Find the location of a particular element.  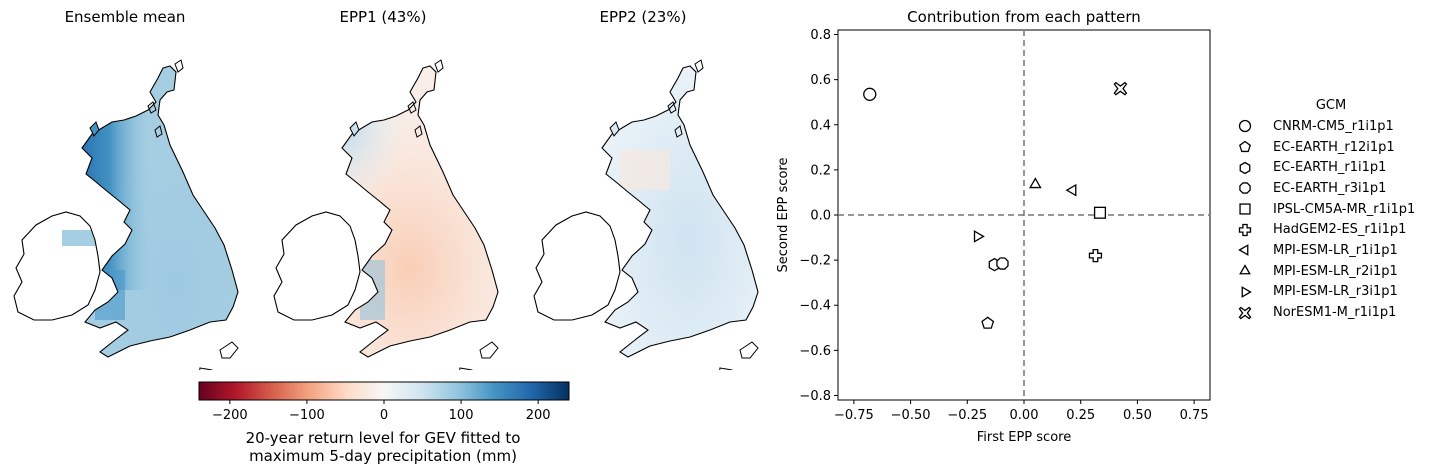

legend-label: MPI-ESM-LR_r1i1p1 is located at coordinates (1335, 250).